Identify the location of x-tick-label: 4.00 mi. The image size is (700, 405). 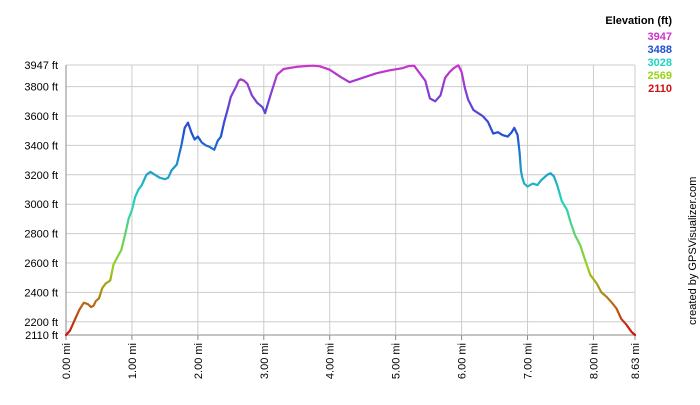
(331, 361).